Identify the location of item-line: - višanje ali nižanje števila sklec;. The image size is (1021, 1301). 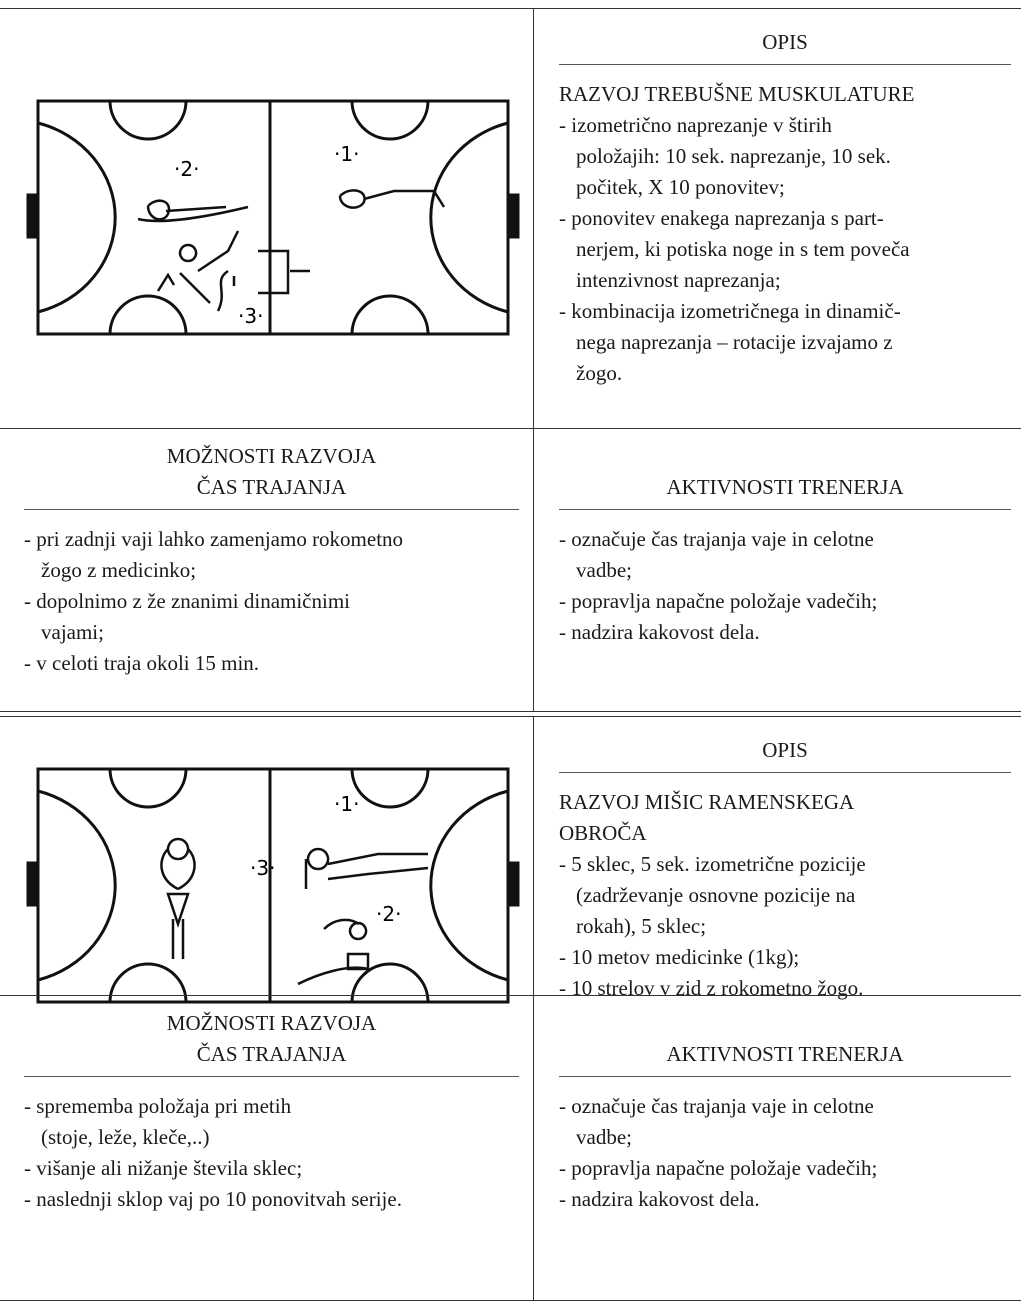
(163, 1168).